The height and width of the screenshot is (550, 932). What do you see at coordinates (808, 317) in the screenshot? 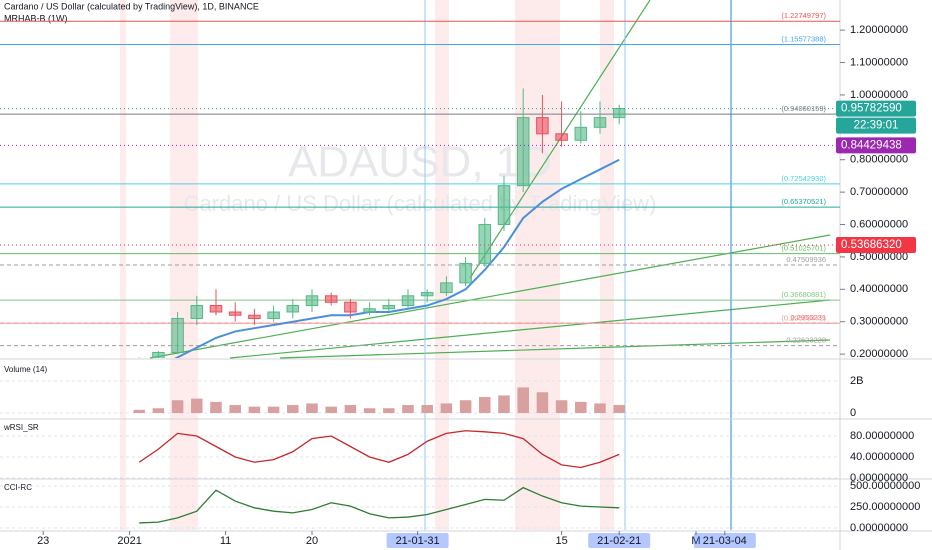
I see `level-label: 0.2955231` at bounding box center [808, 317].